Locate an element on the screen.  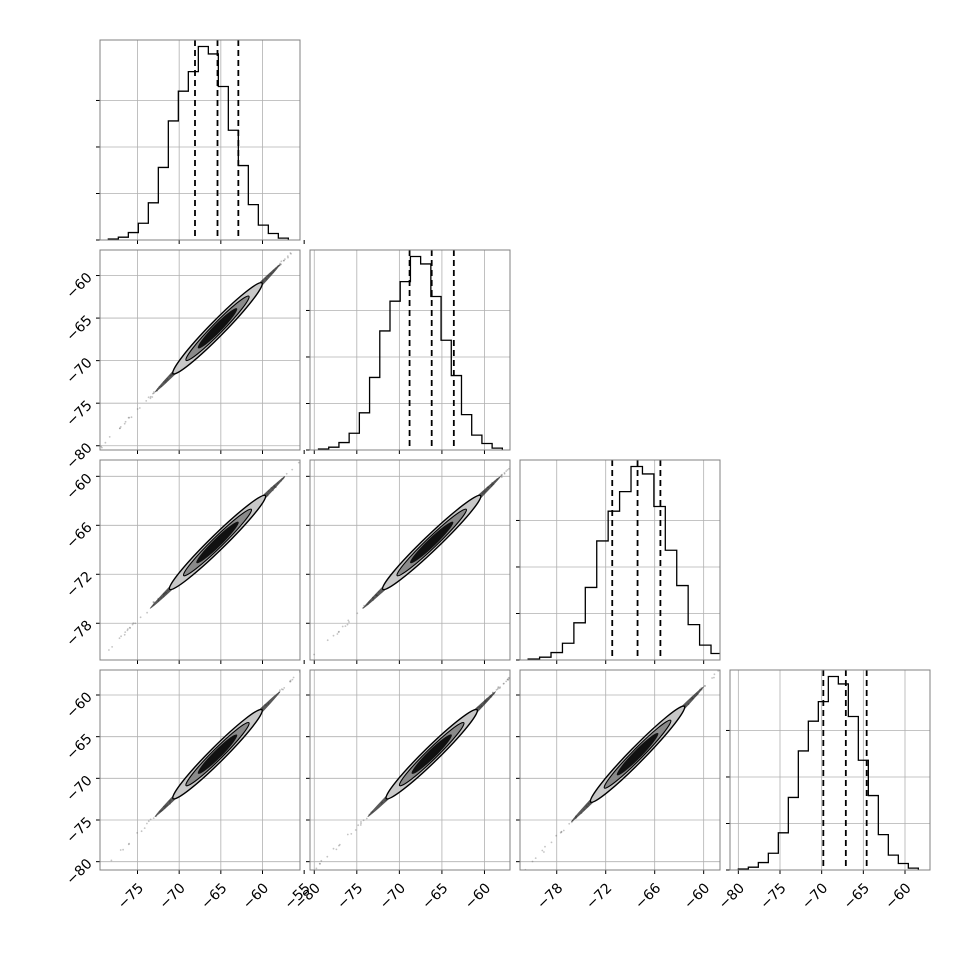
contour-outer is located at coordinates (431, 542).